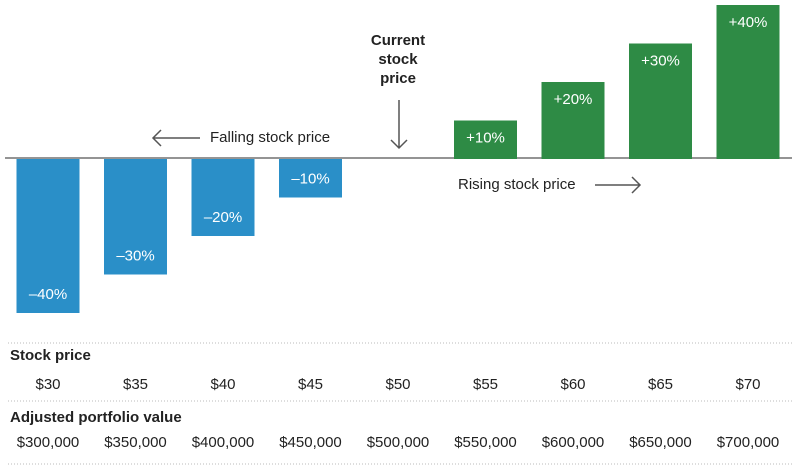 The image size is (800, 474). I want to click on portfolio-cell: $450,000, so click(310, 442).